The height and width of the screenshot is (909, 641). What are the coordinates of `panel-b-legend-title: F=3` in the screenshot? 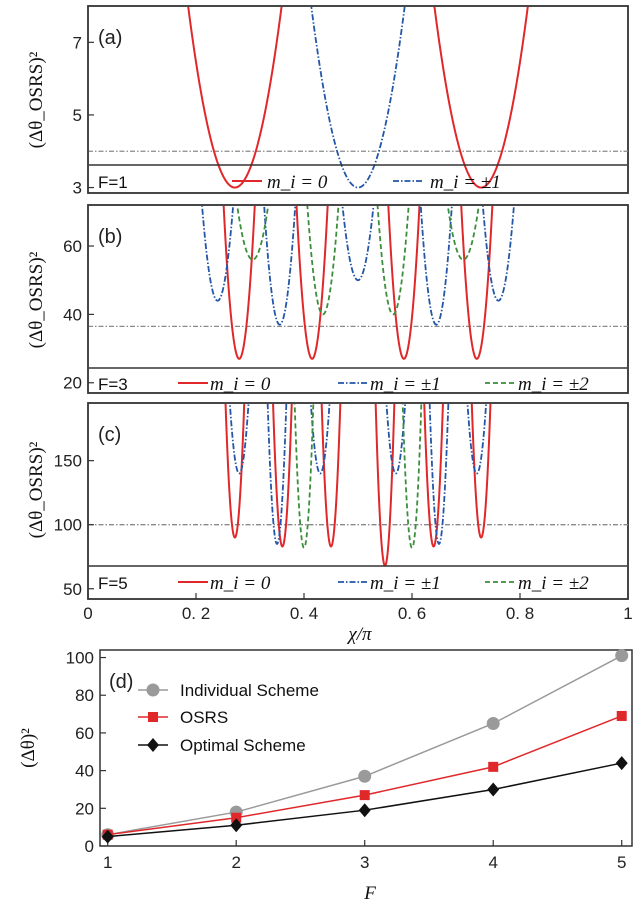 It's located at (113, 384).